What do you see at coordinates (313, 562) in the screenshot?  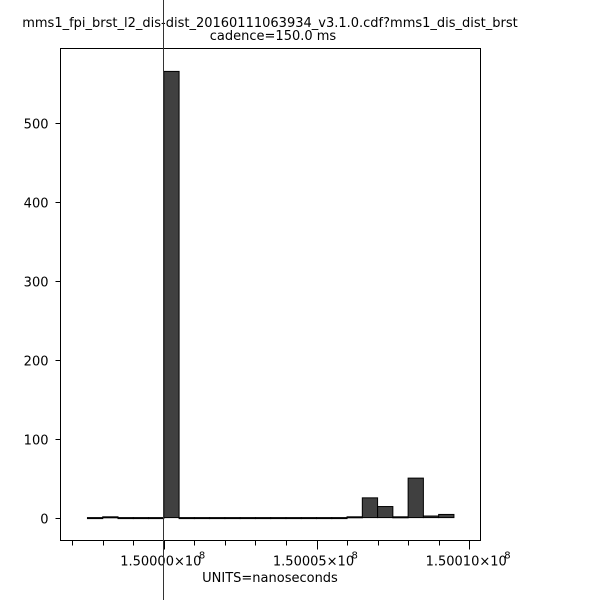 I see `x-tick-label: 1.50005×10` at bounding box center [313, 562].